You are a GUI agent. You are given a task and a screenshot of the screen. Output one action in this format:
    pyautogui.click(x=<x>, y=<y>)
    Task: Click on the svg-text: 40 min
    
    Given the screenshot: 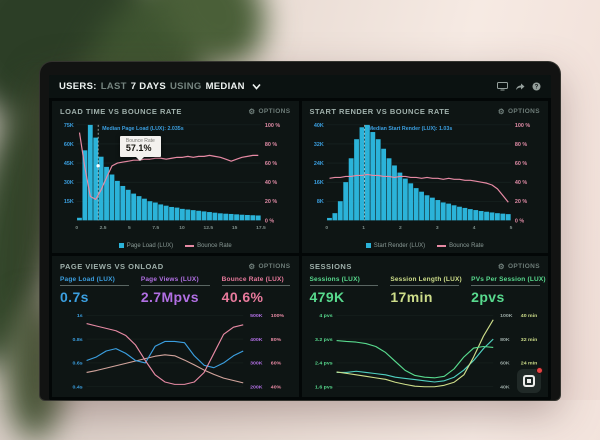 What is the action you would take?
    pyautogui.click(x=528, y=316)
    